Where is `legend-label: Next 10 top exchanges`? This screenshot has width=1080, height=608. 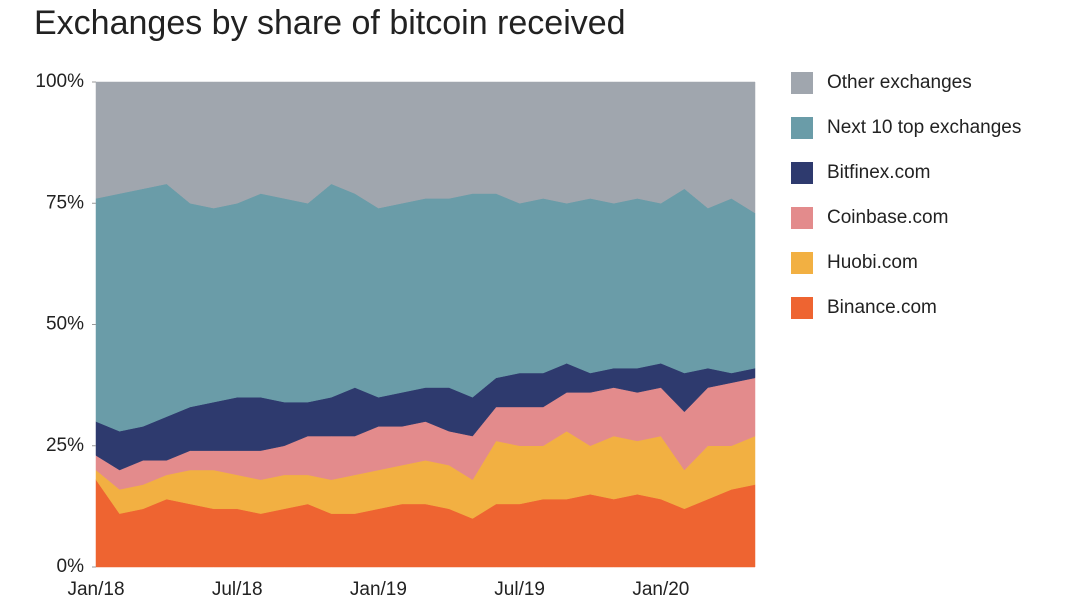 legend-label: Next 10 top exchanges is located at coordinates (924, 127).